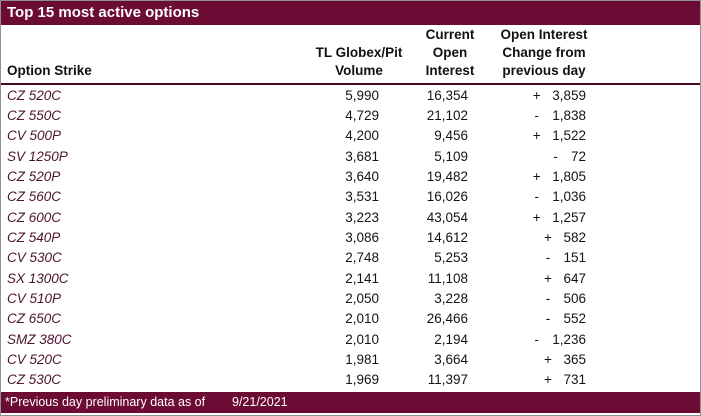  Describe the element at coordinates (423, 115) in the screenshot. I see `open-interest-cell: 21,102` at that location.